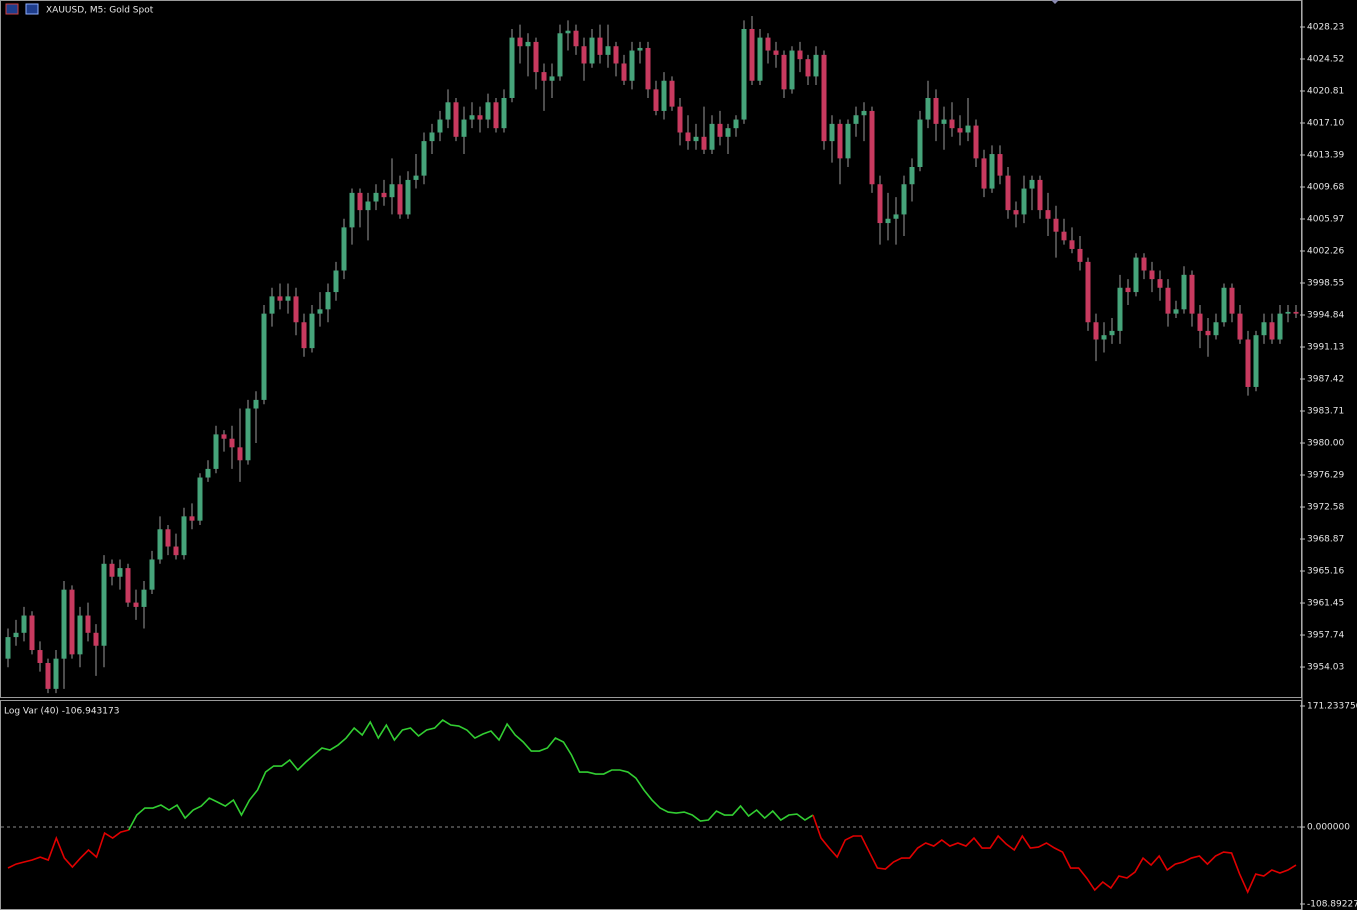 The image size is (1357, 910). I want to click on y-tick-label: 3983.71, so click(1325, 412).